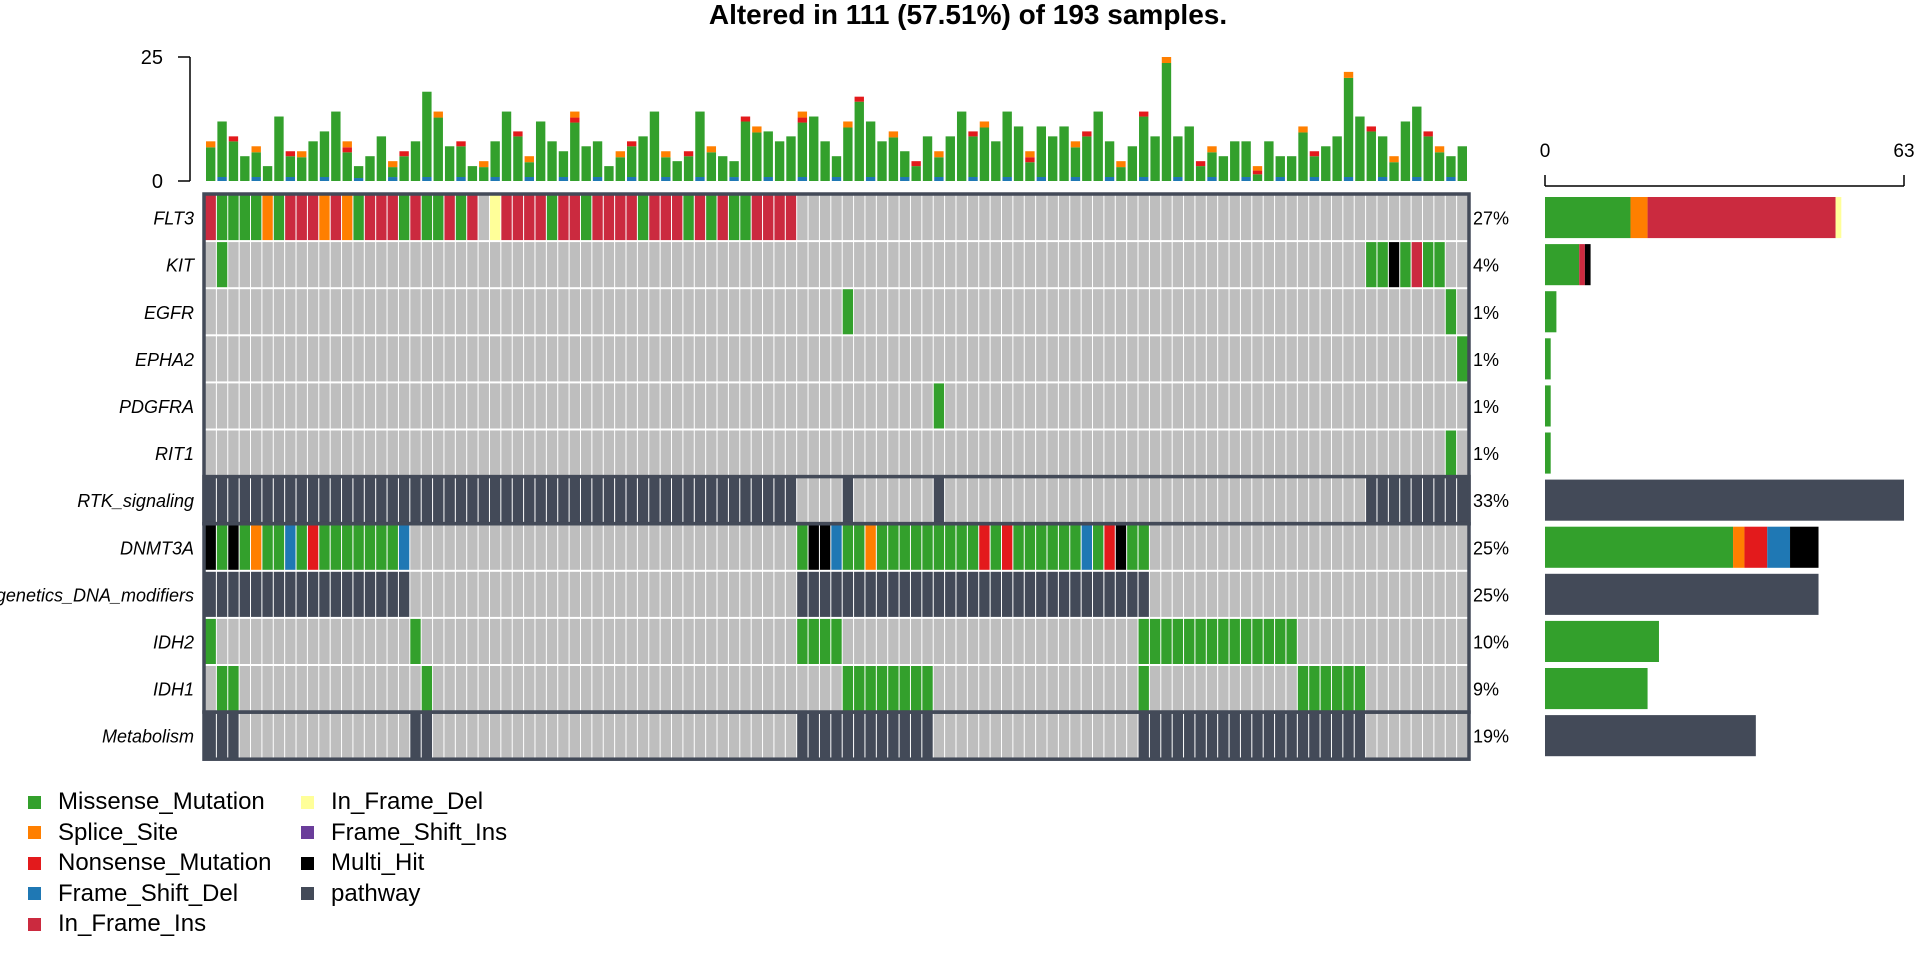 Image resolution: width=1920 pixels, height=960 pixels. I want to click on gene-percent-label: 27%, so click(1491, 219).